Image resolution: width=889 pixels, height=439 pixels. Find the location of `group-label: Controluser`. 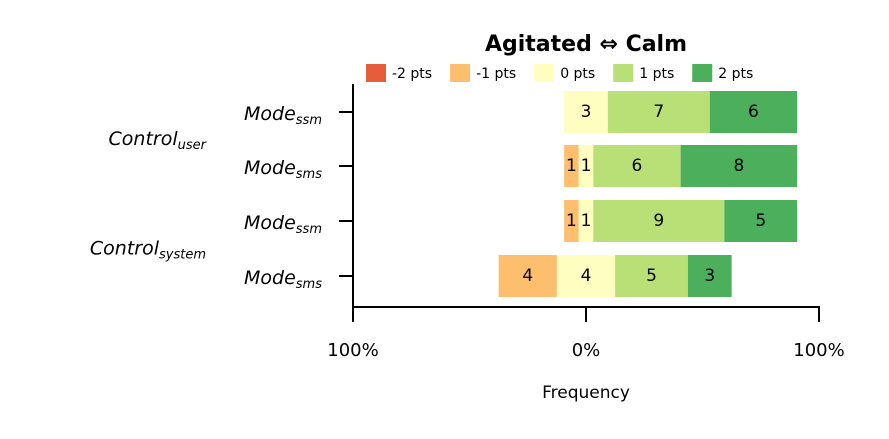

group-label: Controluser is located at coordinates (158, 140).